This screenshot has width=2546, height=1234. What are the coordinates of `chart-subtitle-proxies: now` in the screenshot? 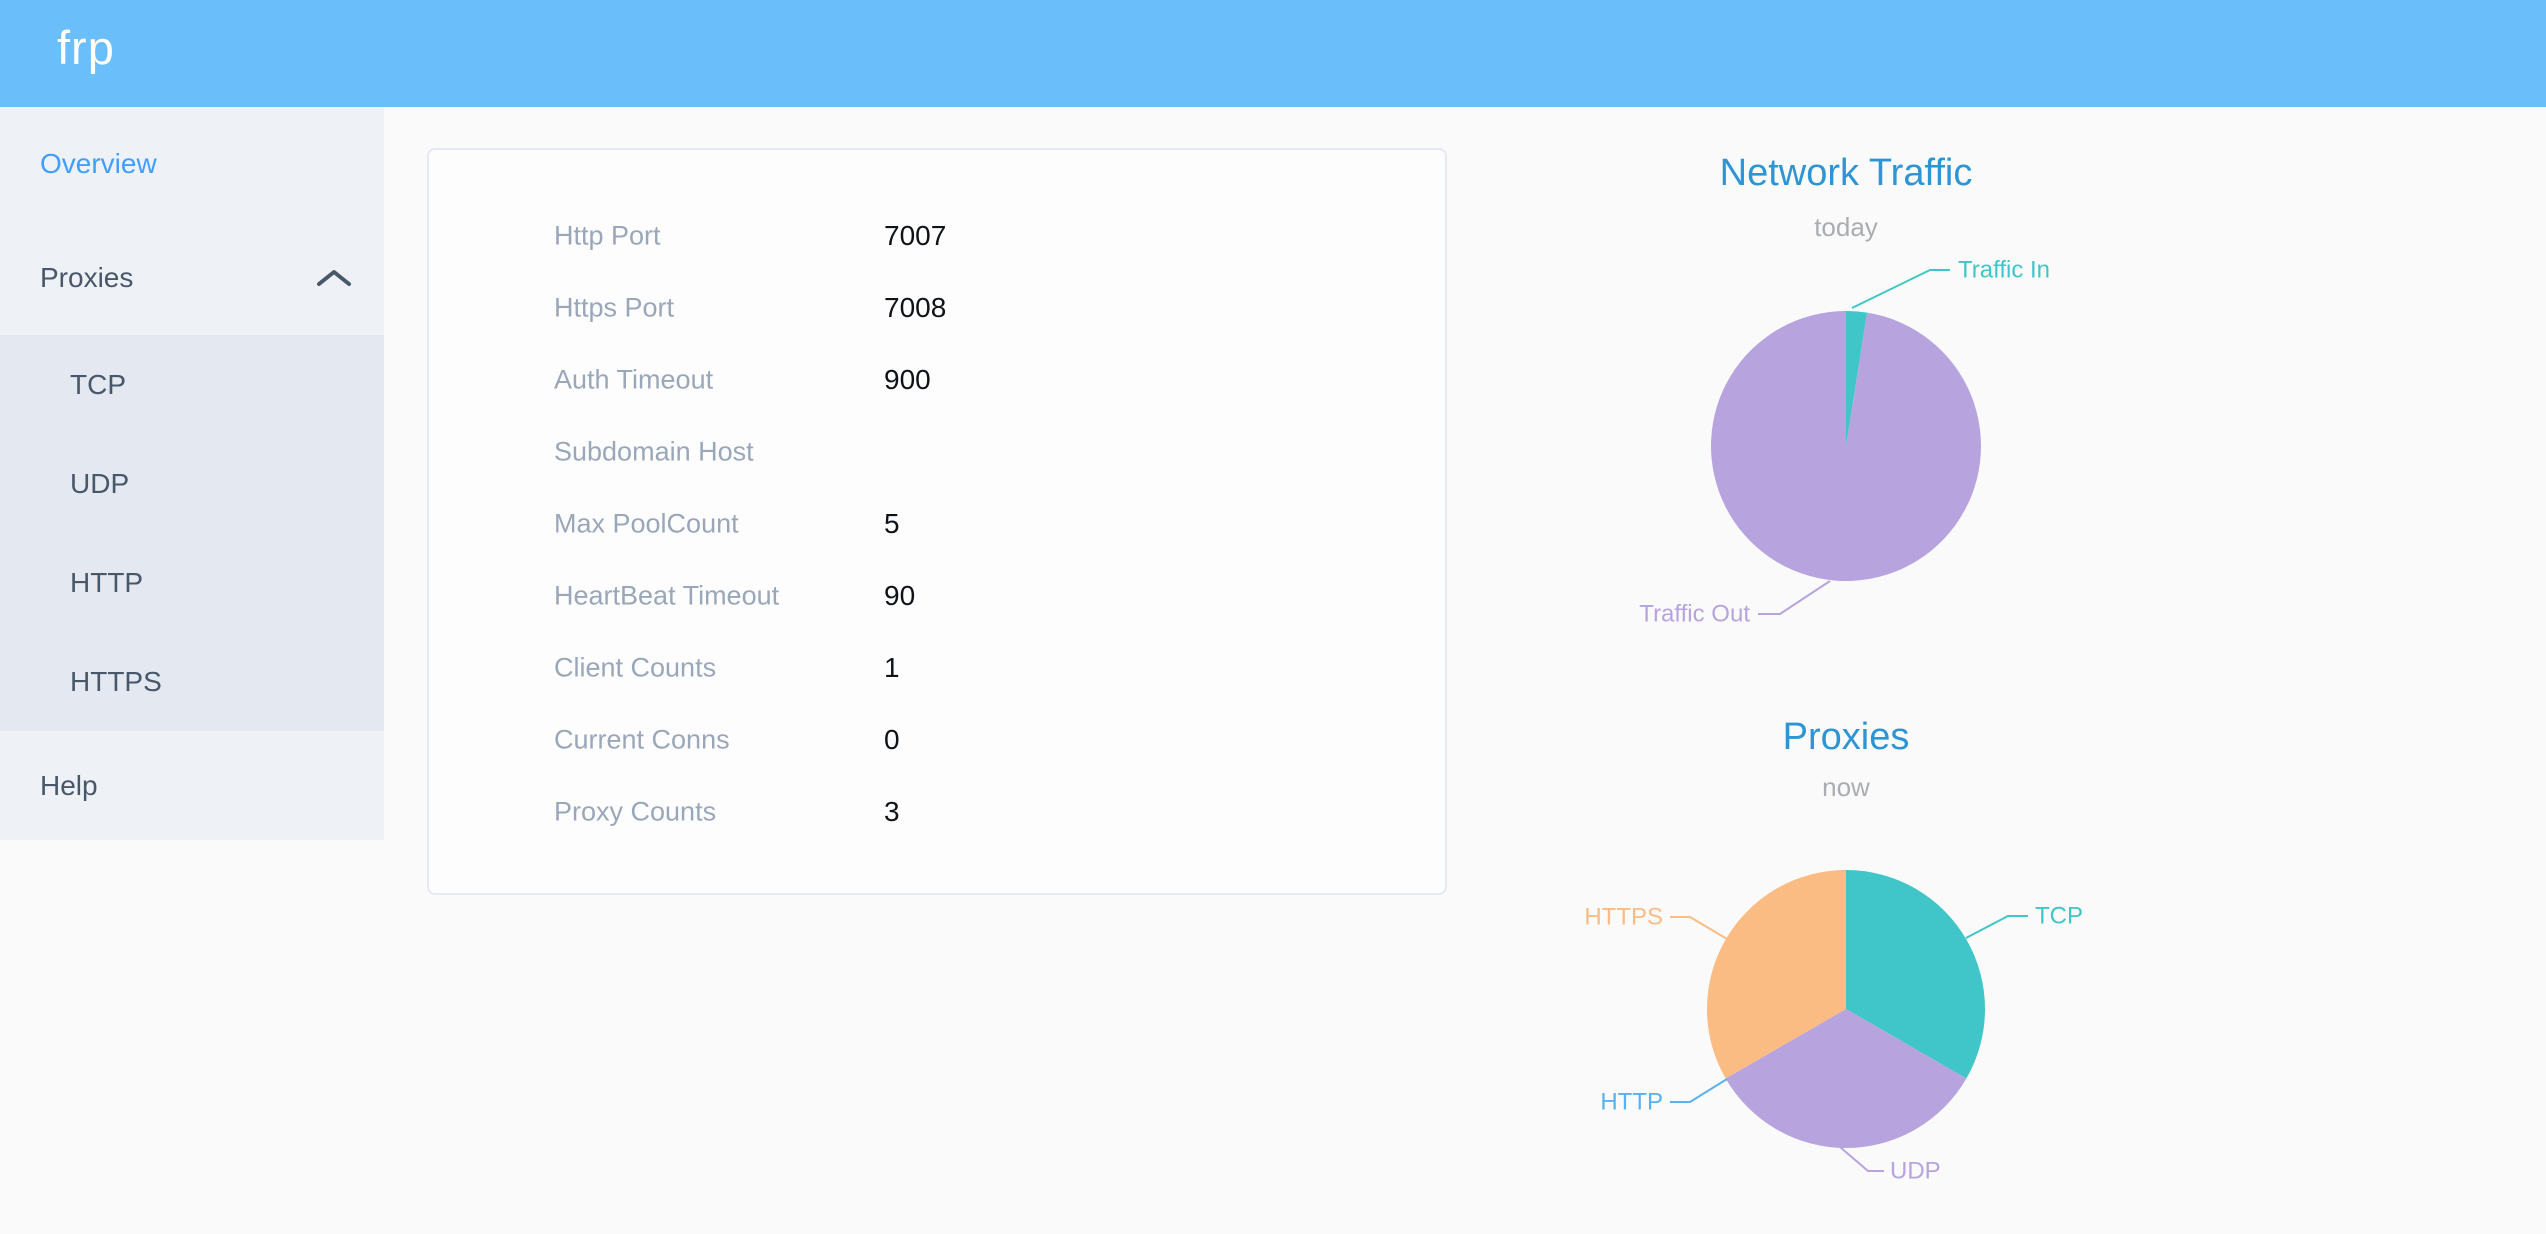 It's located at (1846, 787).